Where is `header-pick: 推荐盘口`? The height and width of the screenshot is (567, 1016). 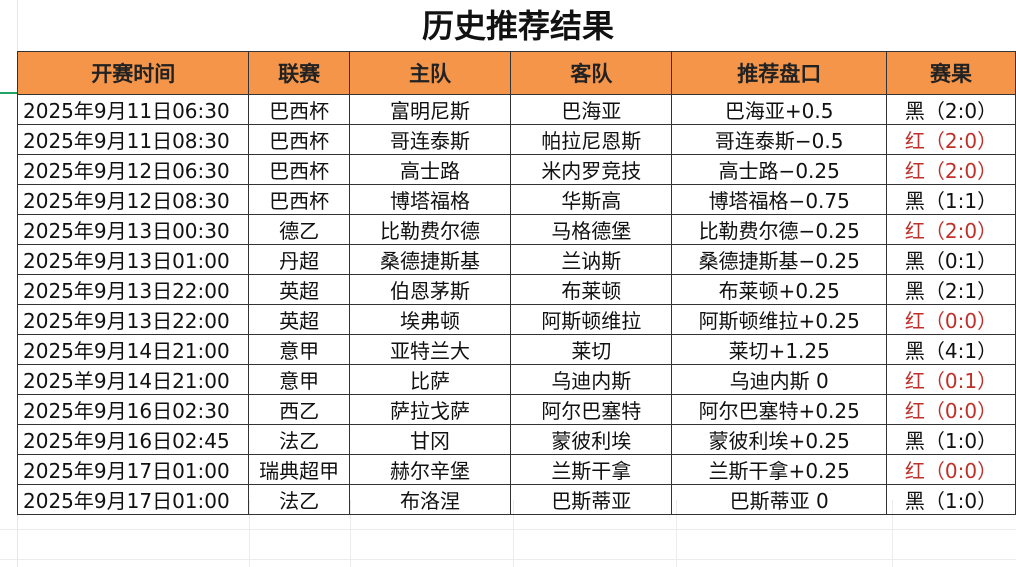
header-pick: 推荐盘口 is located at coordinates (779, 73).